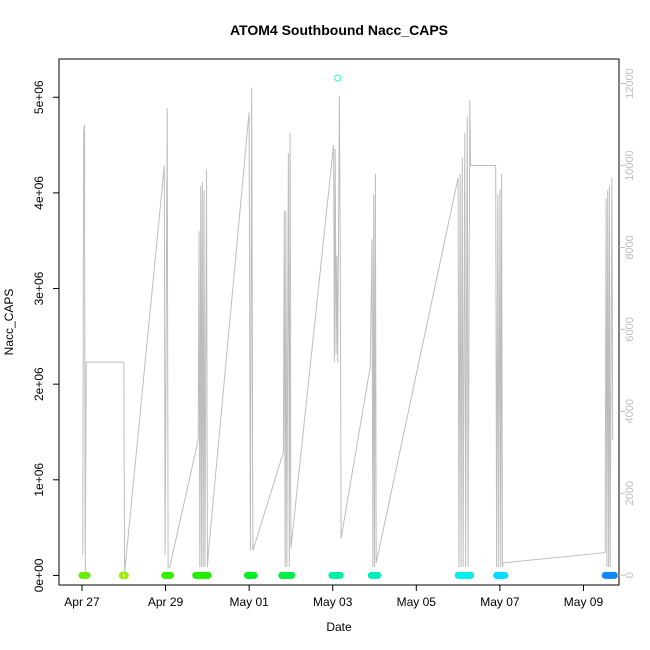  I want to click on y2-tick-label: 10000, so click(630, 165).